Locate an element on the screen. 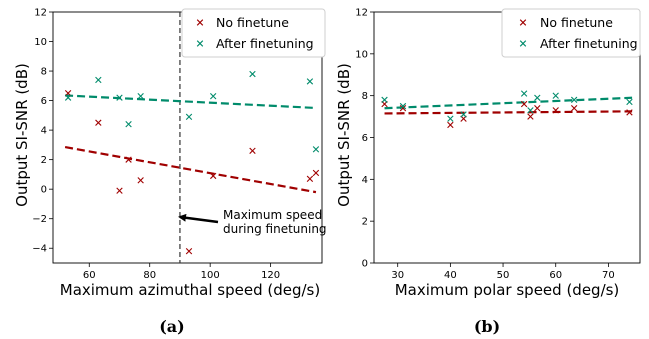 Image resolution: width=649 pixels, height=339 pixels. panel-b-ylabel: Output SI-SNR (dB) is located at coordinates (344, 135).